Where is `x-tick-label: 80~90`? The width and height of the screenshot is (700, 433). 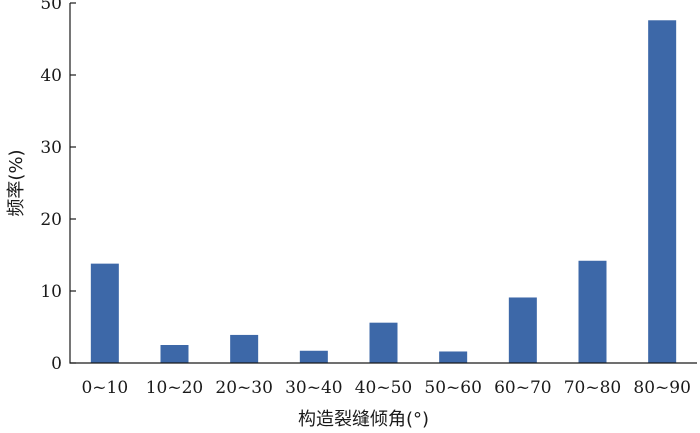 x-tick-label: 80~90 is located at coordinates (662, 388).